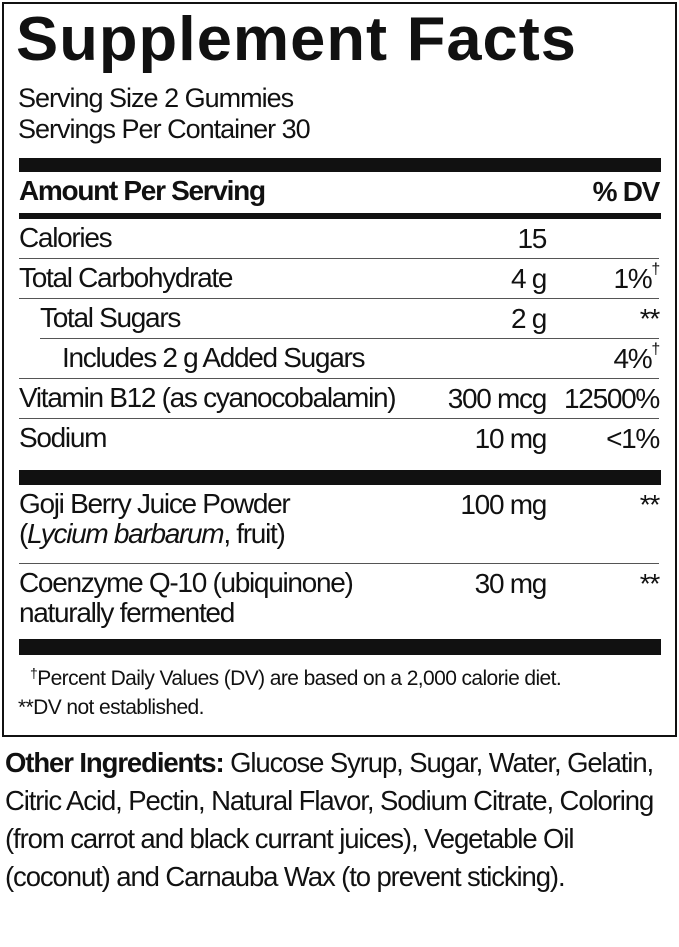  What do you see at coordinates (296, 39) in the screenshot?
I see `panel-title: Supplement Facts` at bounding box center [296, 39].